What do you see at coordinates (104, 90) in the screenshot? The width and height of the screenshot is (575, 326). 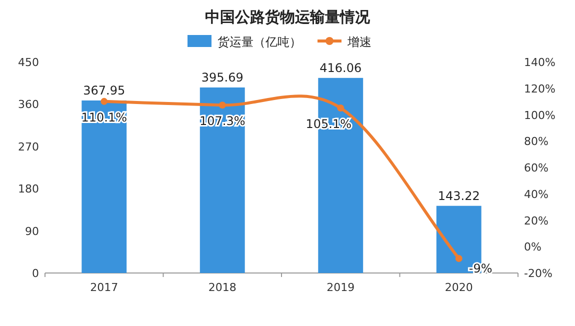 I see `data-label: 367.95` at bounding box center [104, 90].